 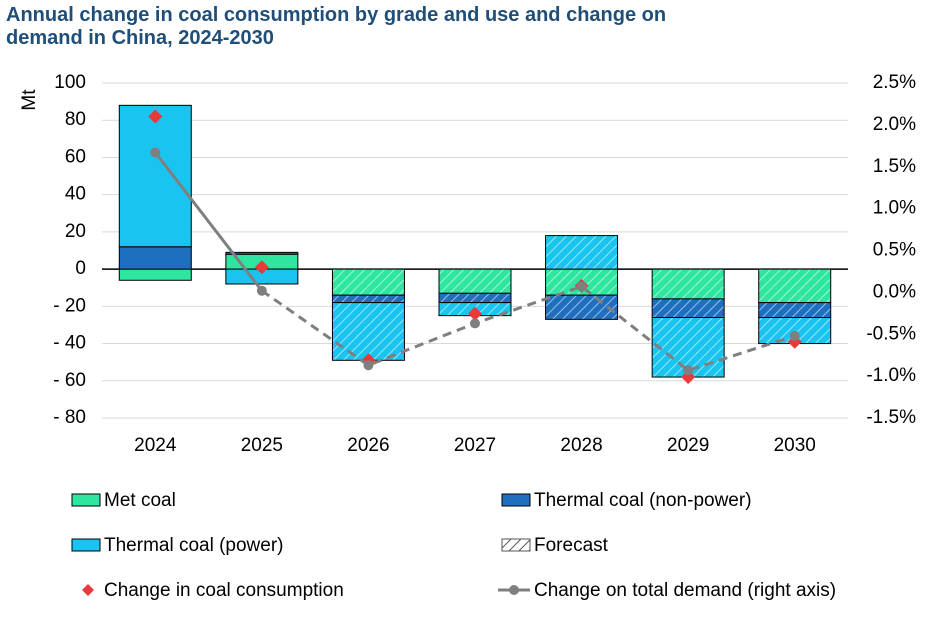 What do you see at coordinates (194, 545) in the screenshot?
I see `legend-label: Thermal coal (power)` at bounding box center [194, 545].